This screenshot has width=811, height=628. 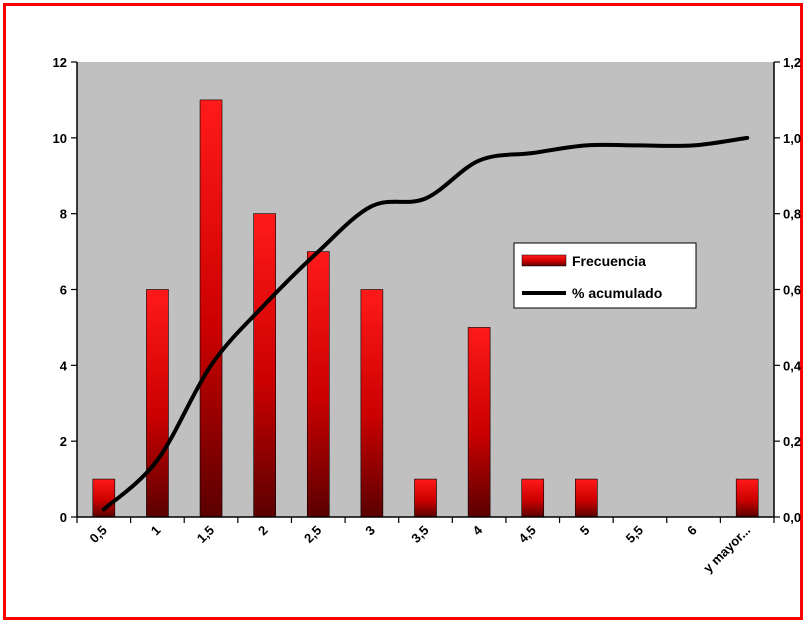 I want to click on x-tick-label: 6, so click(x=692, y=531).